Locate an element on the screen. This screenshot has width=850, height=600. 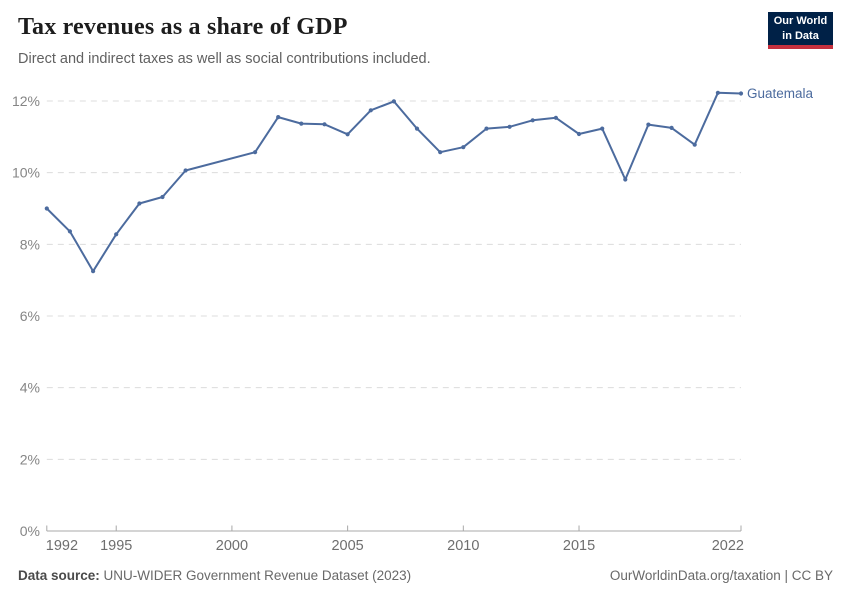
page-title: Tax revenues as a share of GDP is located at coordinates (183, 27).